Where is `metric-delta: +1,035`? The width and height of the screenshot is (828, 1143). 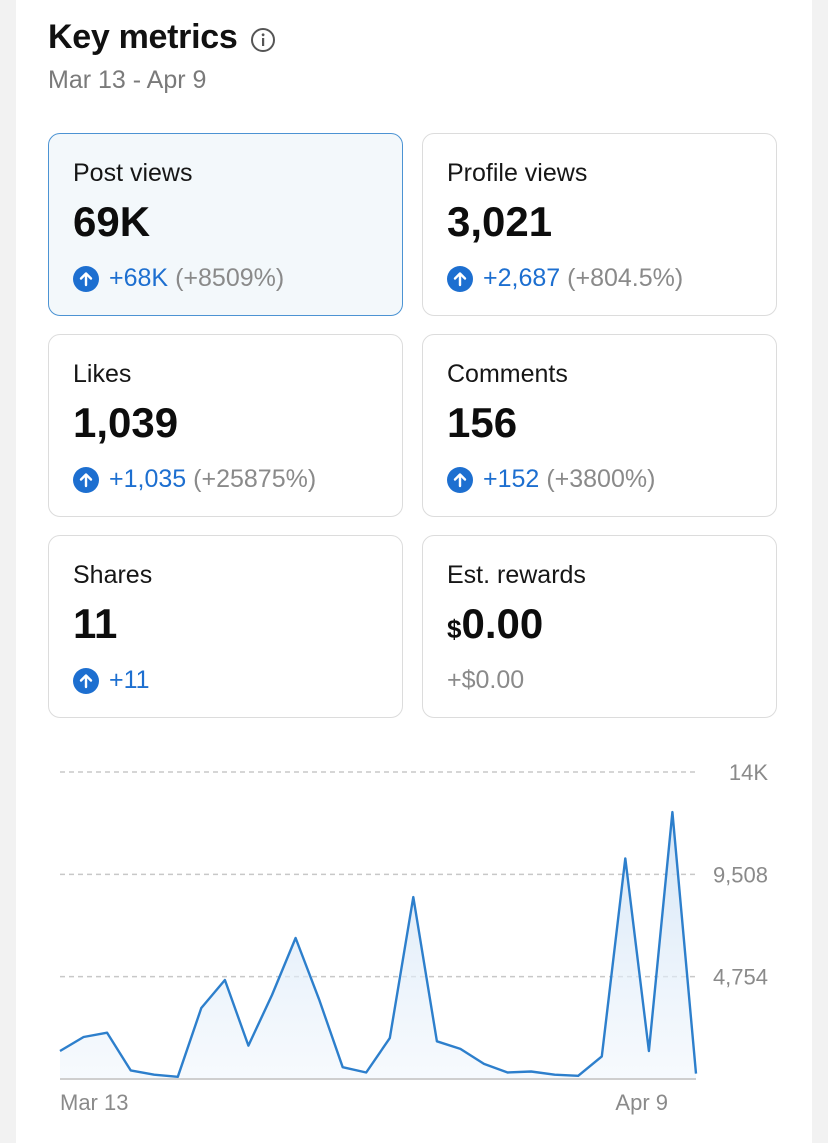 metric-delta: +1,035 is located at coordinates (148, 479).